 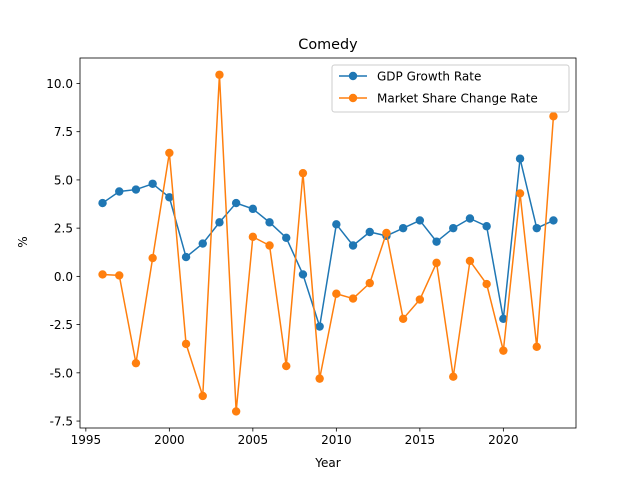 What do you see at coordinates (61, 422) in the screenshot?
I see `y-tick-label: -7.5` at bounding box center [61, 422].